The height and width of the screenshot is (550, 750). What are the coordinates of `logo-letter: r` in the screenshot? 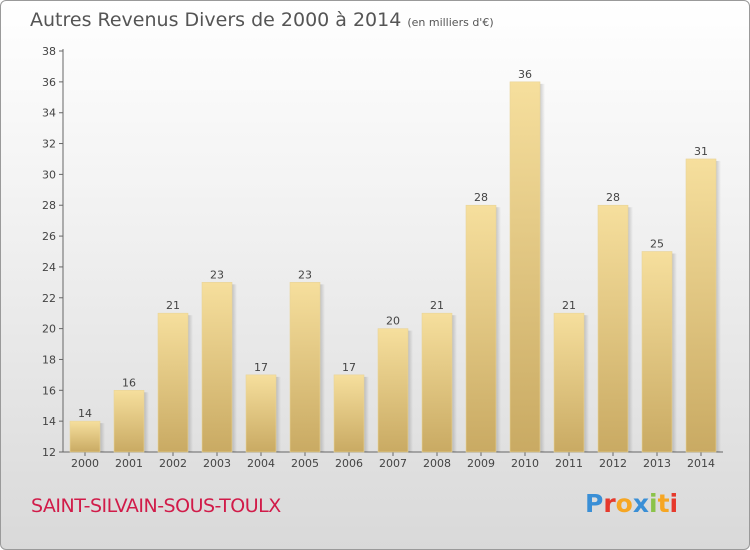 It's located at (609, 503).